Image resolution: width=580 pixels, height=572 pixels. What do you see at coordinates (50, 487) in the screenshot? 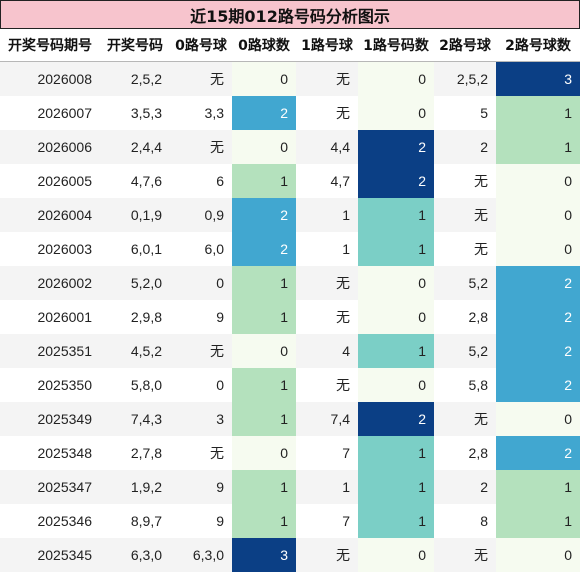
I see `cell-issue: 2025347` at bounding box center [50, 487].